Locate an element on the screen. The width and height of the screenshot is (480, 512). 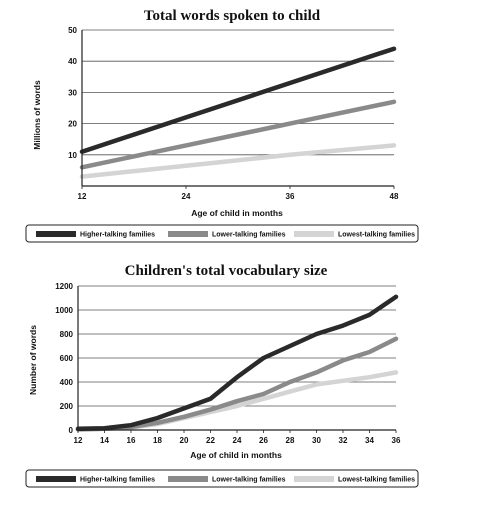
y-tick-label: 50 is located at coordinates (72, 30).